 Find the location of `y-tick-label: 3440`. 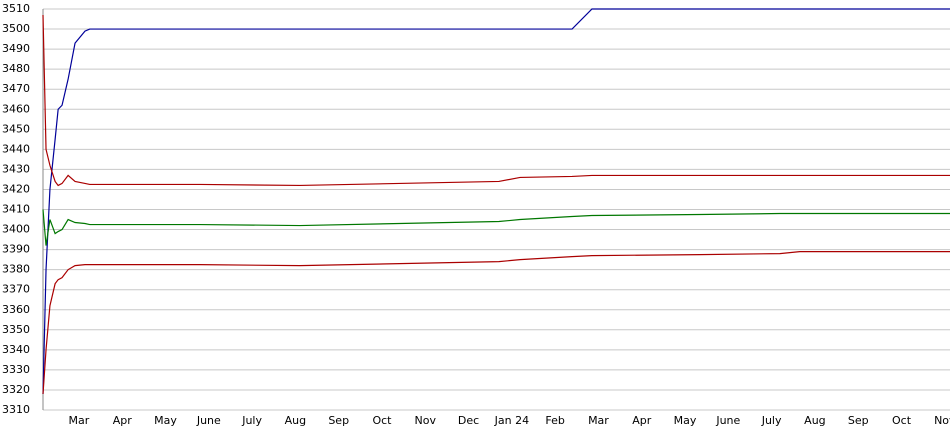

y-tick-label: 3440 is located at coordinates (16, 148).